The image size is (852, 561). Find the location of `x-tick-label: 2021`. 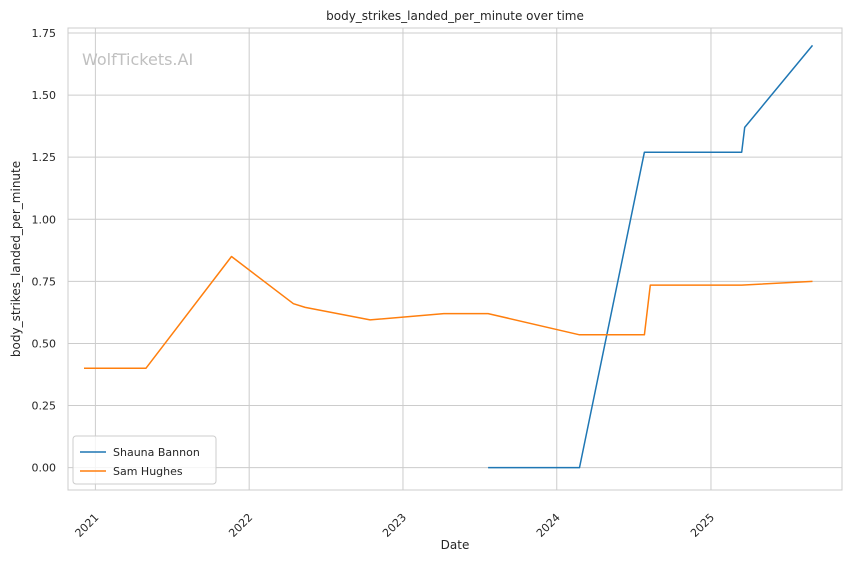

x-tick-label: 2021 is located at coordinates (87, 525).